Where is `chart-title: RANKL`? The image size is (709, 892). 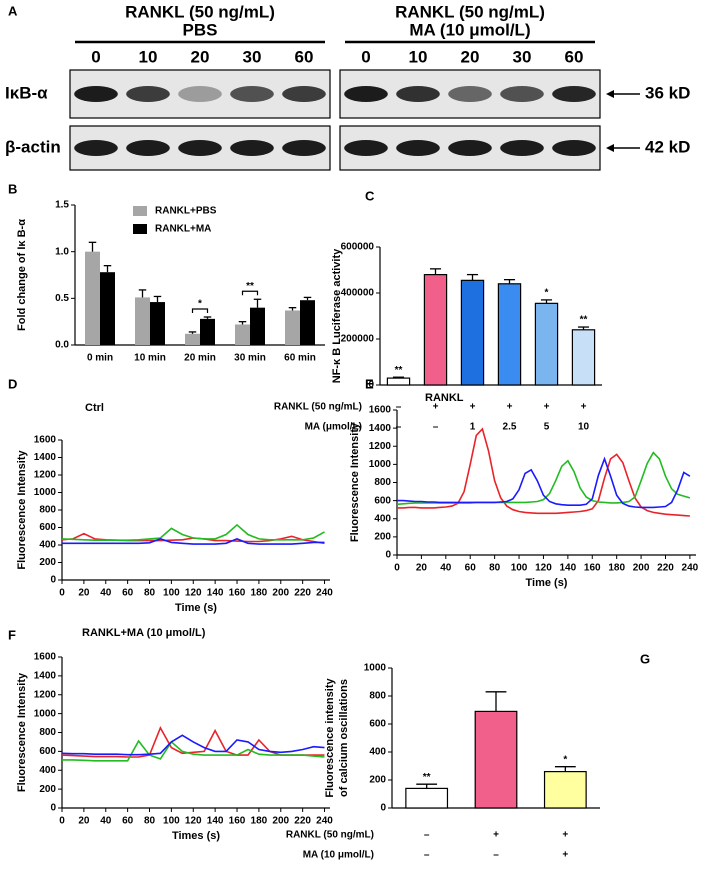 chart-title: RANKL is located at coordinates (444, 398).